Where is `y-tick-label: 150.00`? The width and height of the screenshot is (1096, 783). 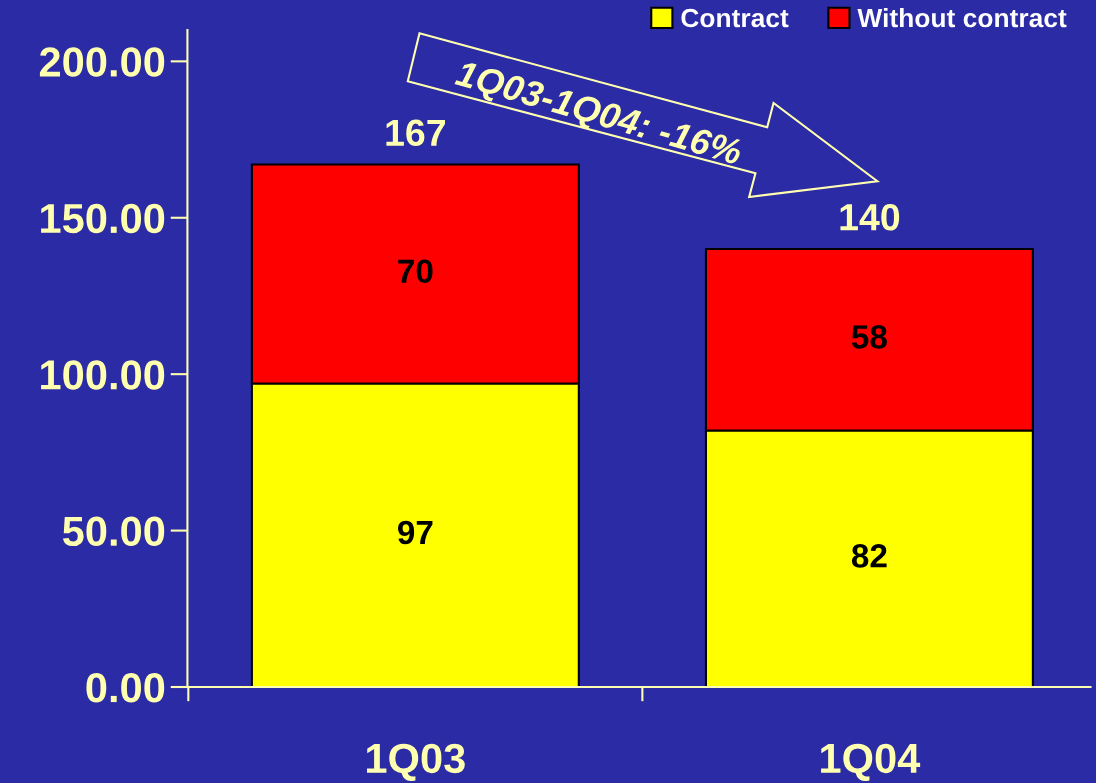
y-tick-label: 150.00 is located at coordinates (103, 218).